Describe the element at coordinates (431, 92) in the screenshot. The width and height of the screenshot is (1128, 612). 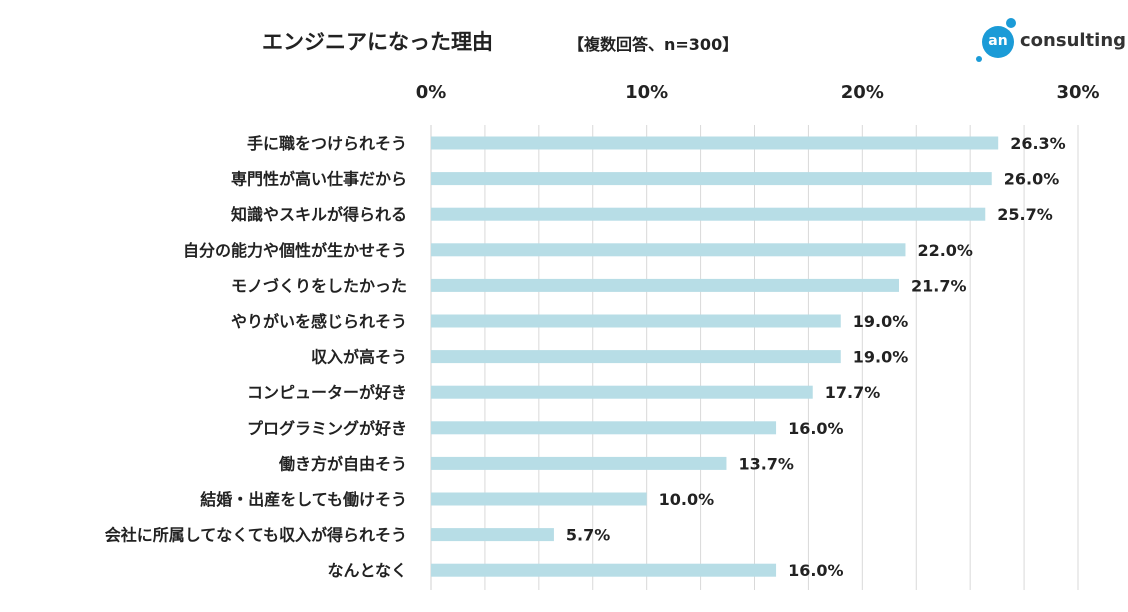
I see `x-tick-label: 0%` at that location.